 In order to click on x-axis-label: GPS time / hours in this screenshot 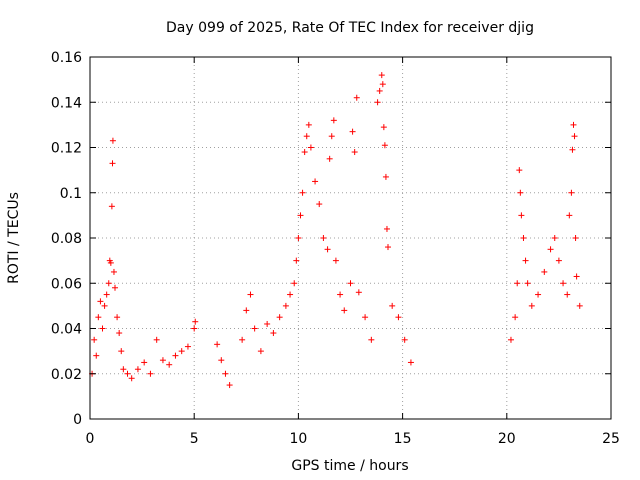, I will do `click(349, 466)`.